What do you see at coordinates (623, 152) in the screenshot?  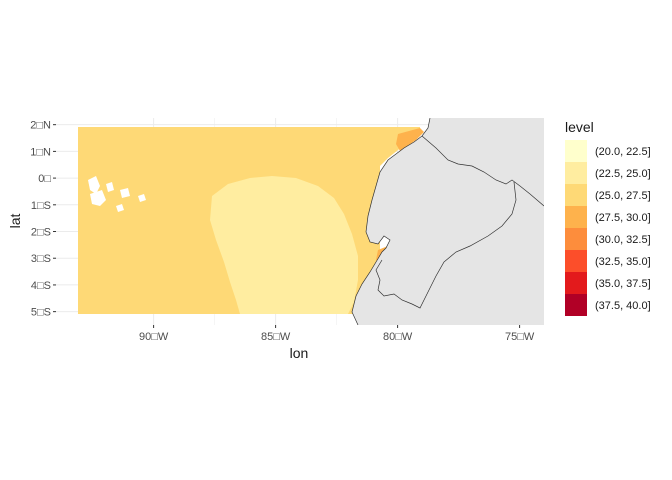 I see `legend-label: (20.0, 22.5]` at bounding box center [623, 152].